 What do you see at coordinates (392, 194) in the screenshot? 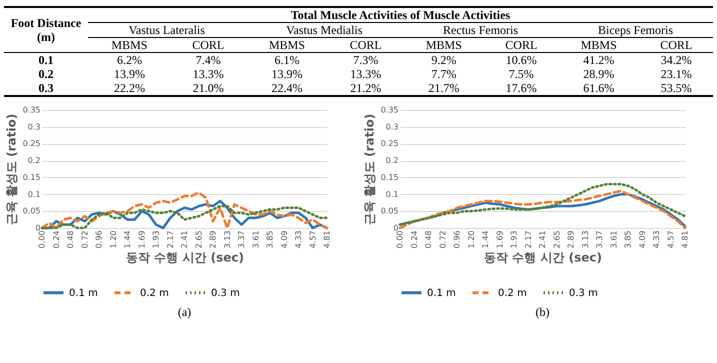
I see `y-tick-label: 0.1` at bounding box center [392, 194].